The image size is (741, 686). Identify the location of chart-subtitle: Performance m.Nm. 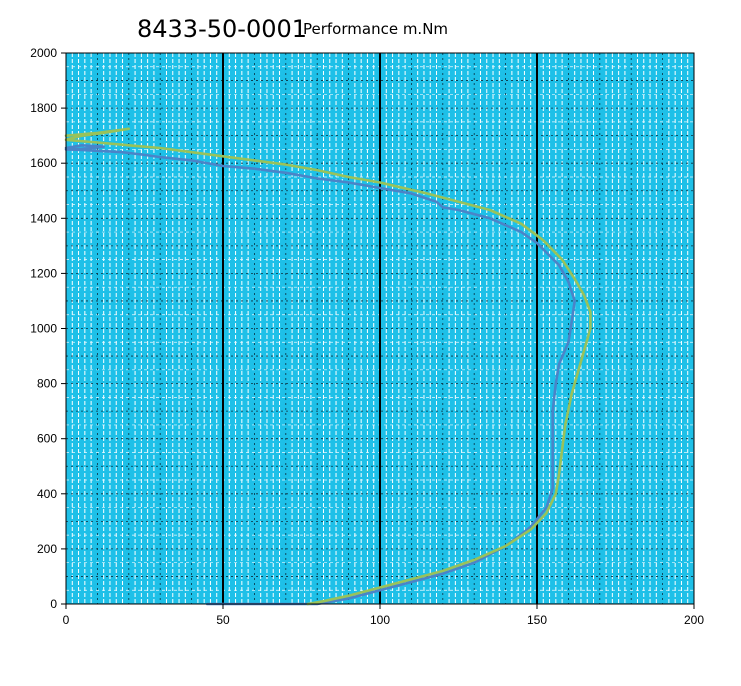
(375, 29).